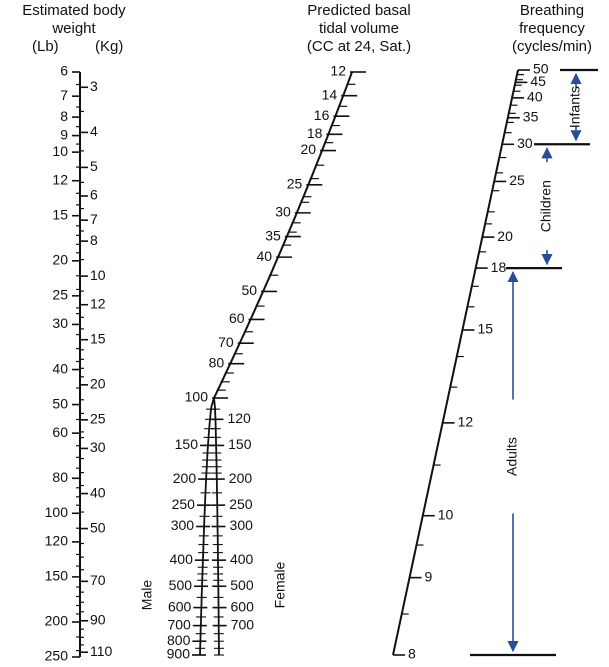 The height and width of the screenshot is (667, 609). Describe the element at coordinates (525, 143) in the screenshot. I see `frequency-tick-label: 30` at that location.